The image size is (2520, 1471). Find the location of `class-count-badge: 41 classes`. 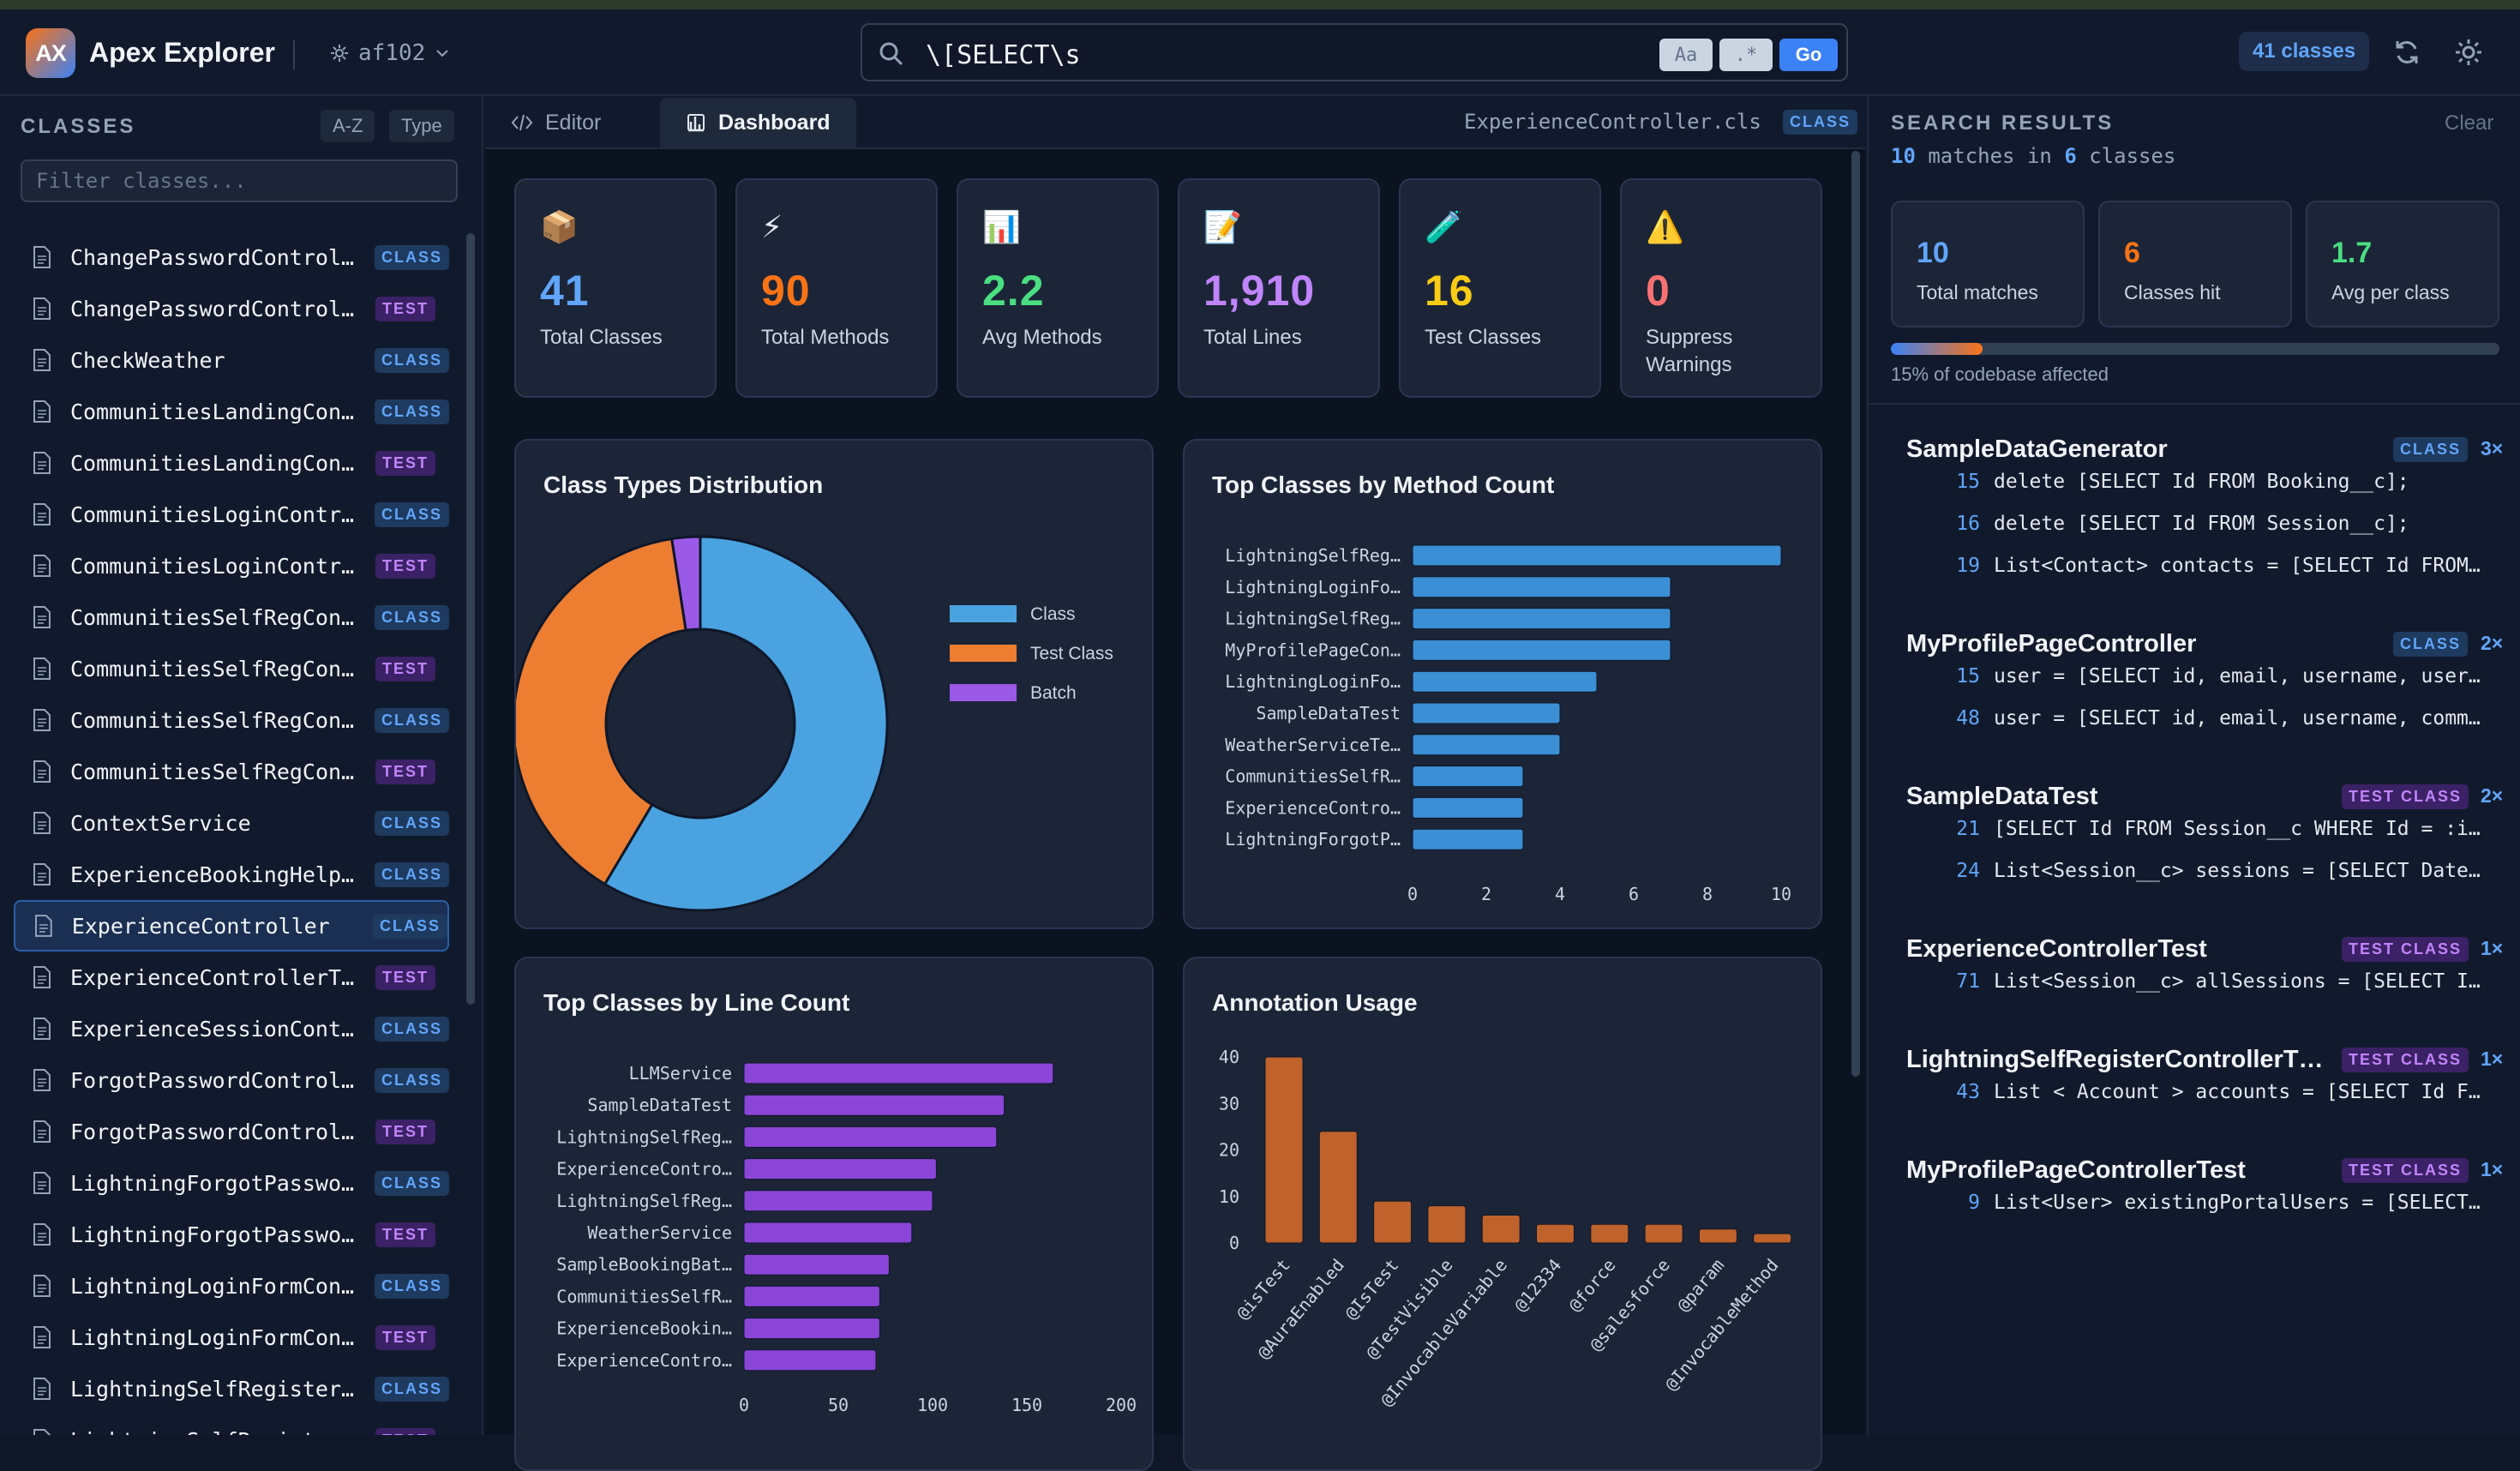

class-count-badge: 41 classes is located at coordinates (2304, 51).